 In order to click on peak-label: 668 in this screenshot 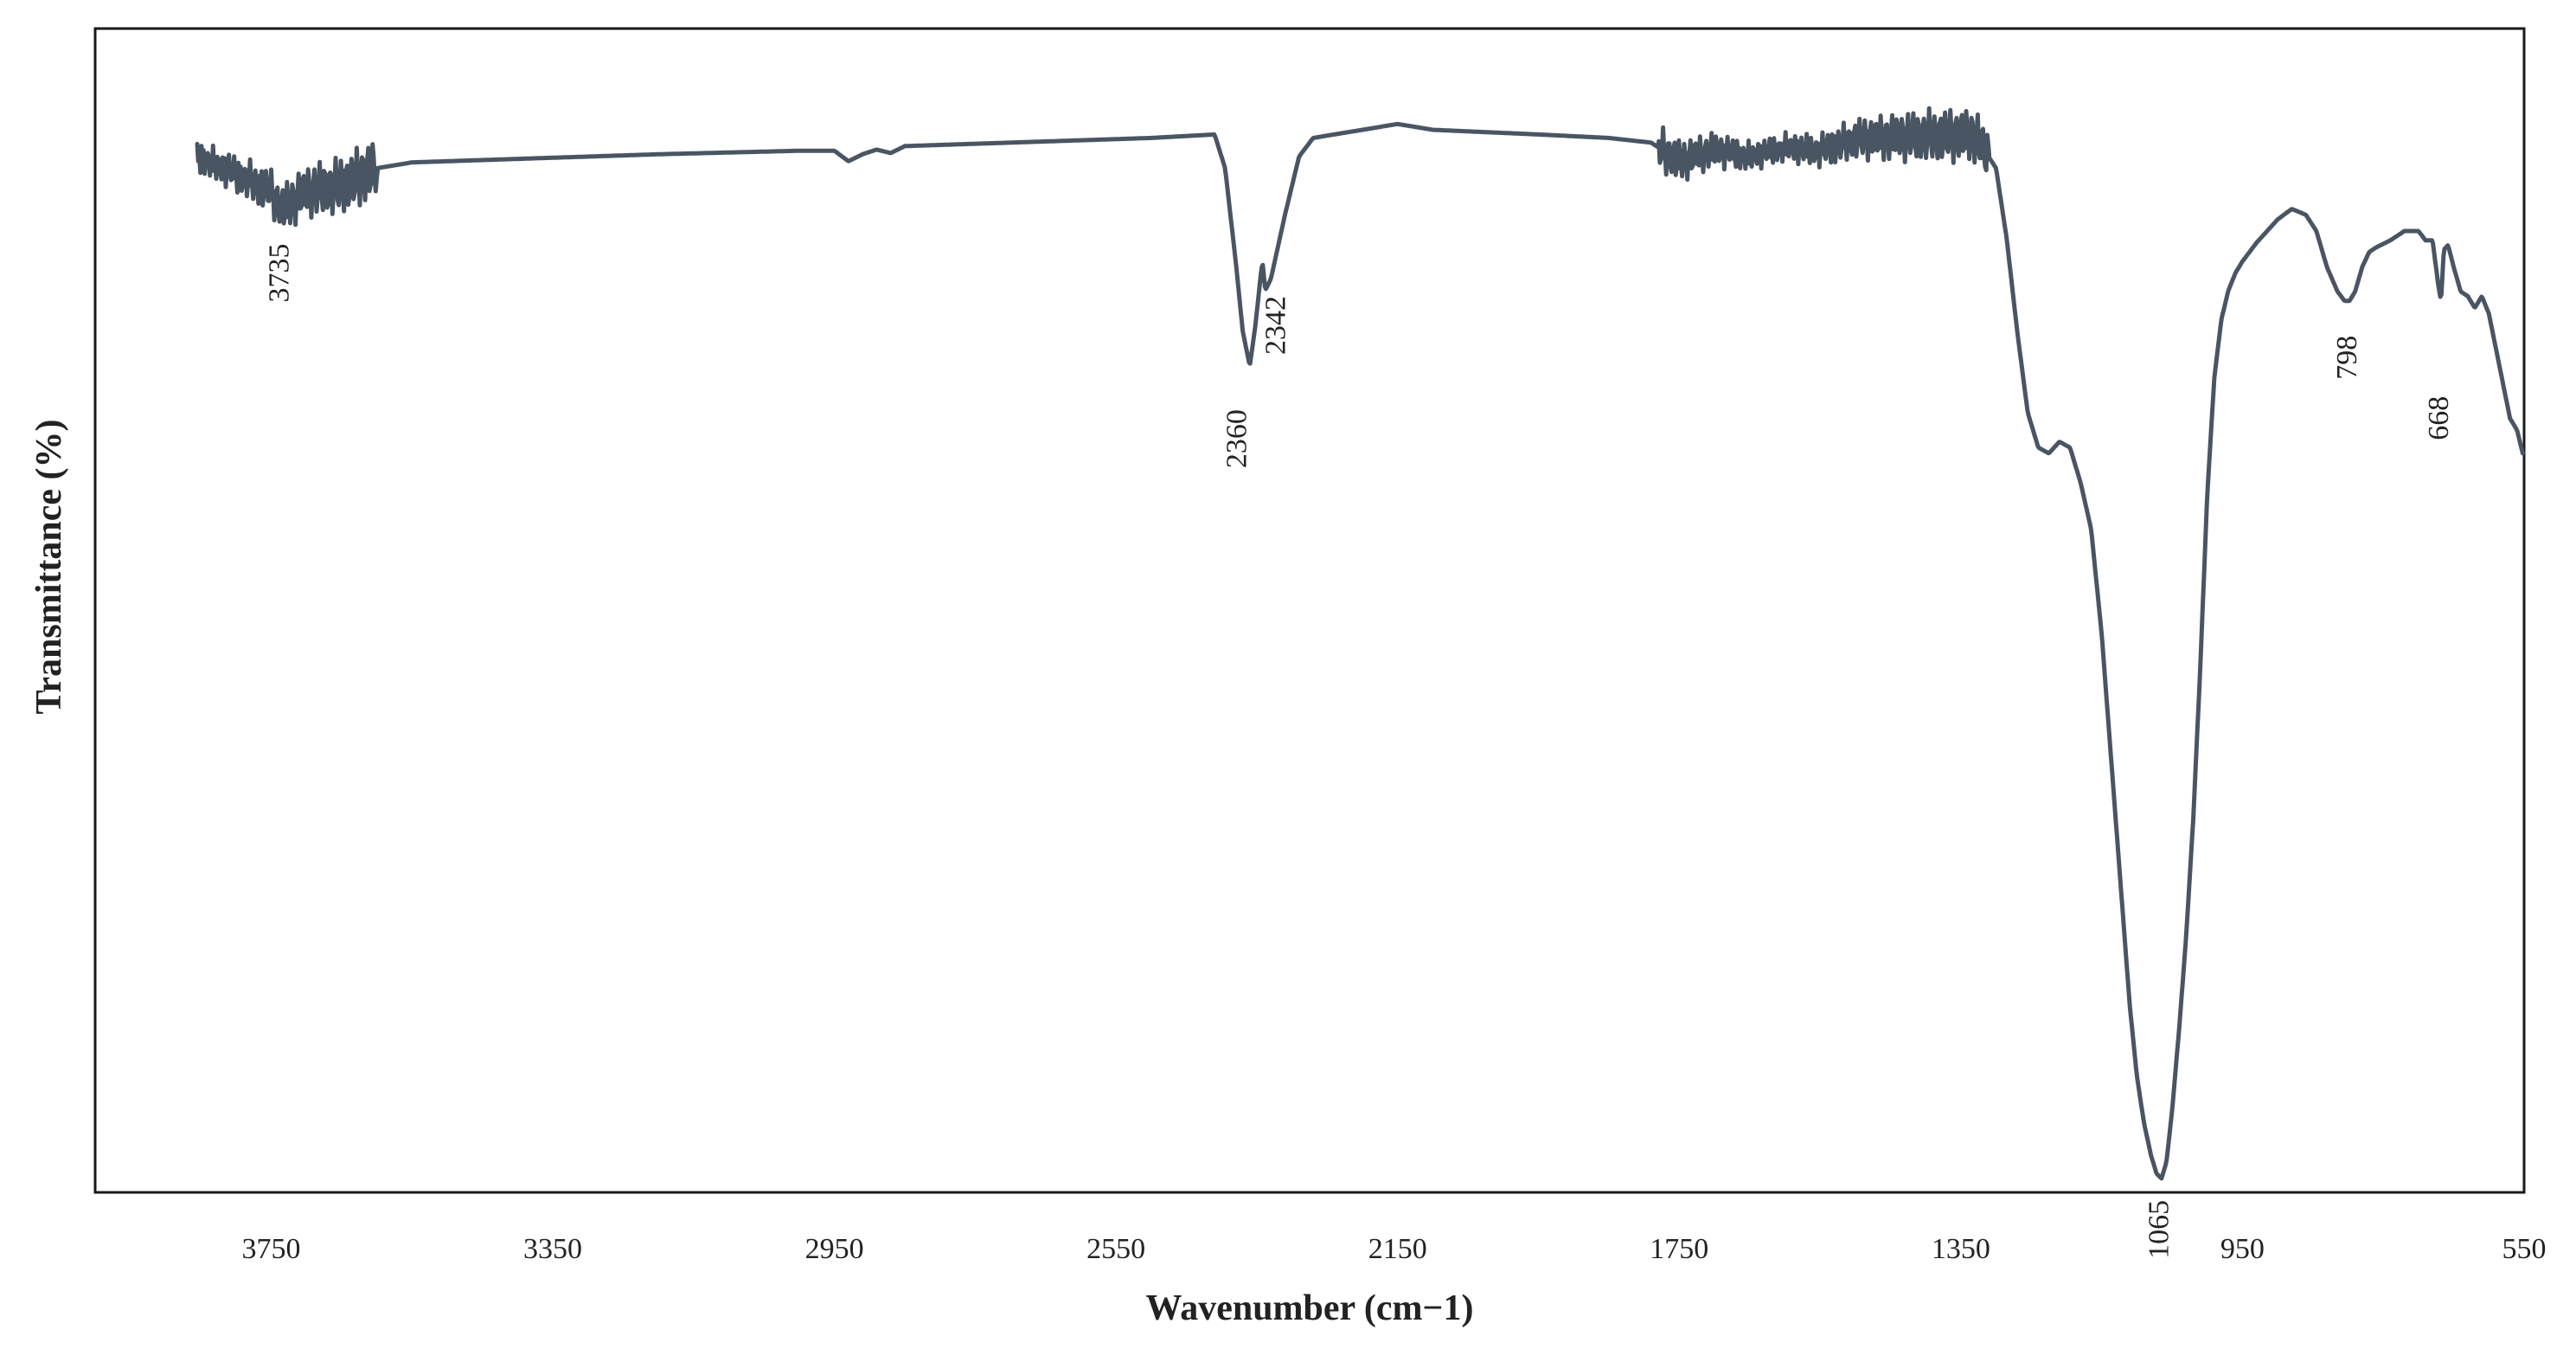, I will do `click(2439, 418)`.